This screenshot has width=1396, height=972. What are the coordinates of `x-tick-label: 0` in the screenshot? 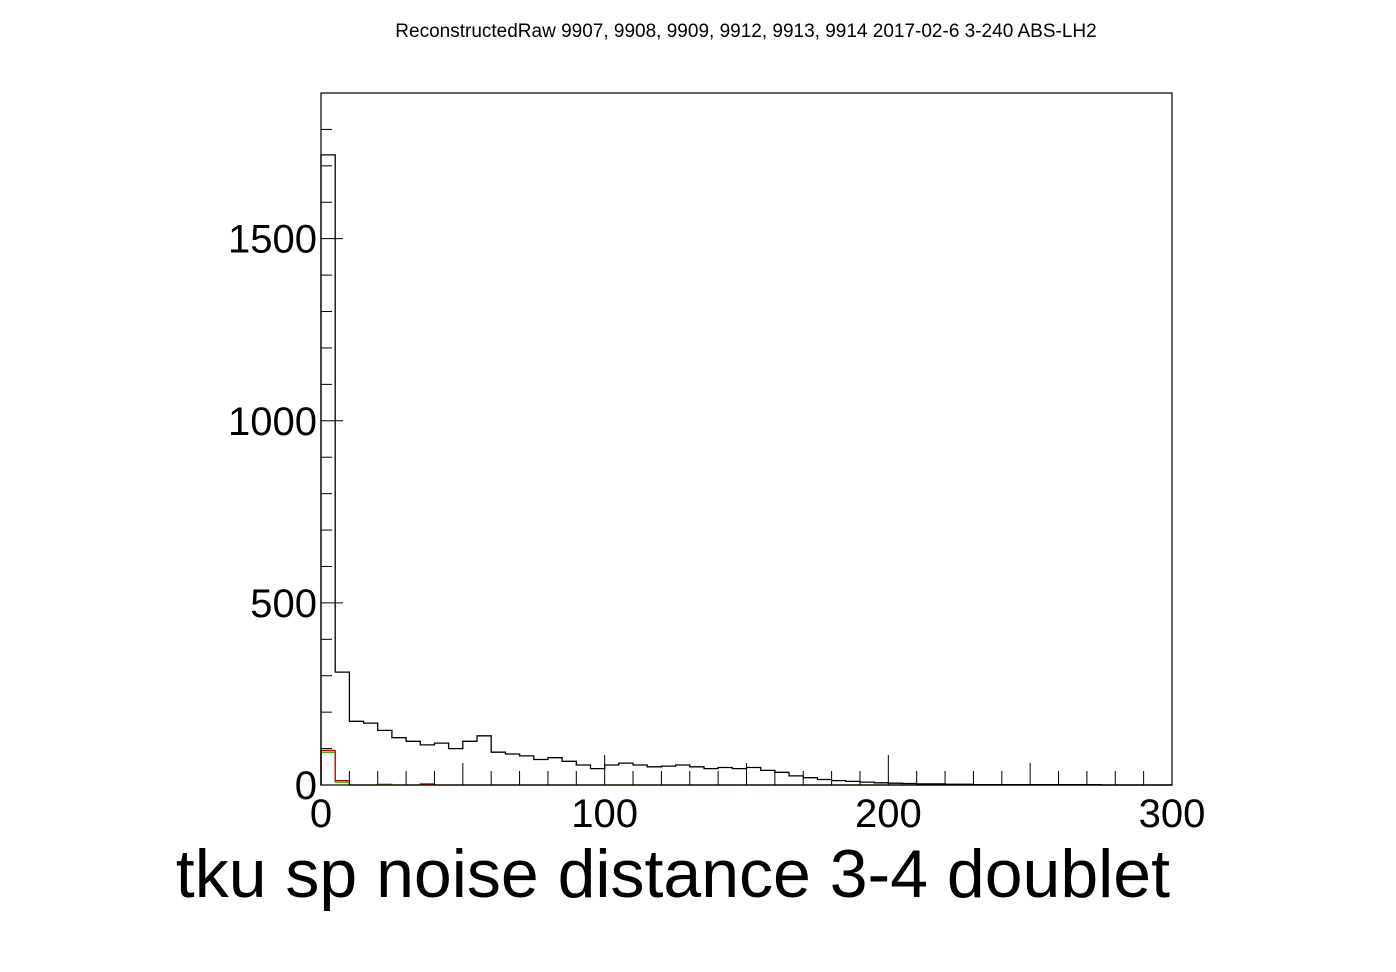 It's located at (321, 814).